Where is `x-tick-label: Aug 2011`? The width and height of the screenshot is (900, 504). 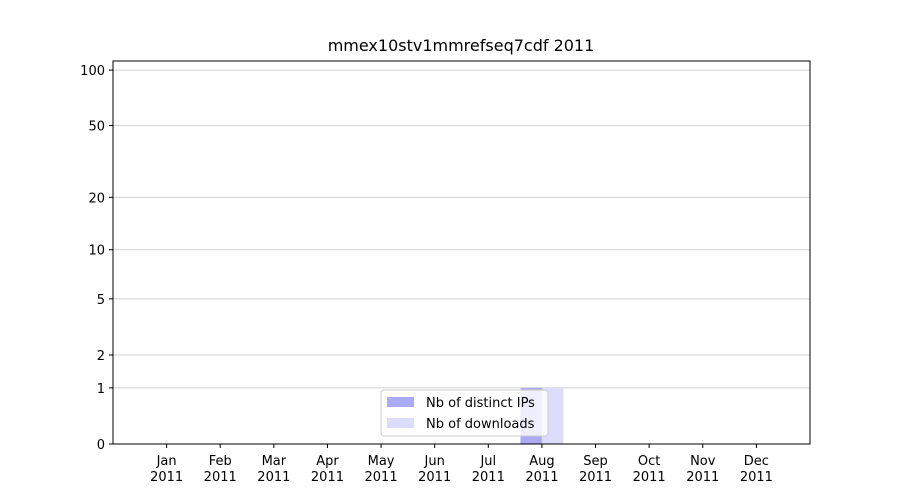 x-tick-label: Aug 2011 is located at coordinates (541, 469).